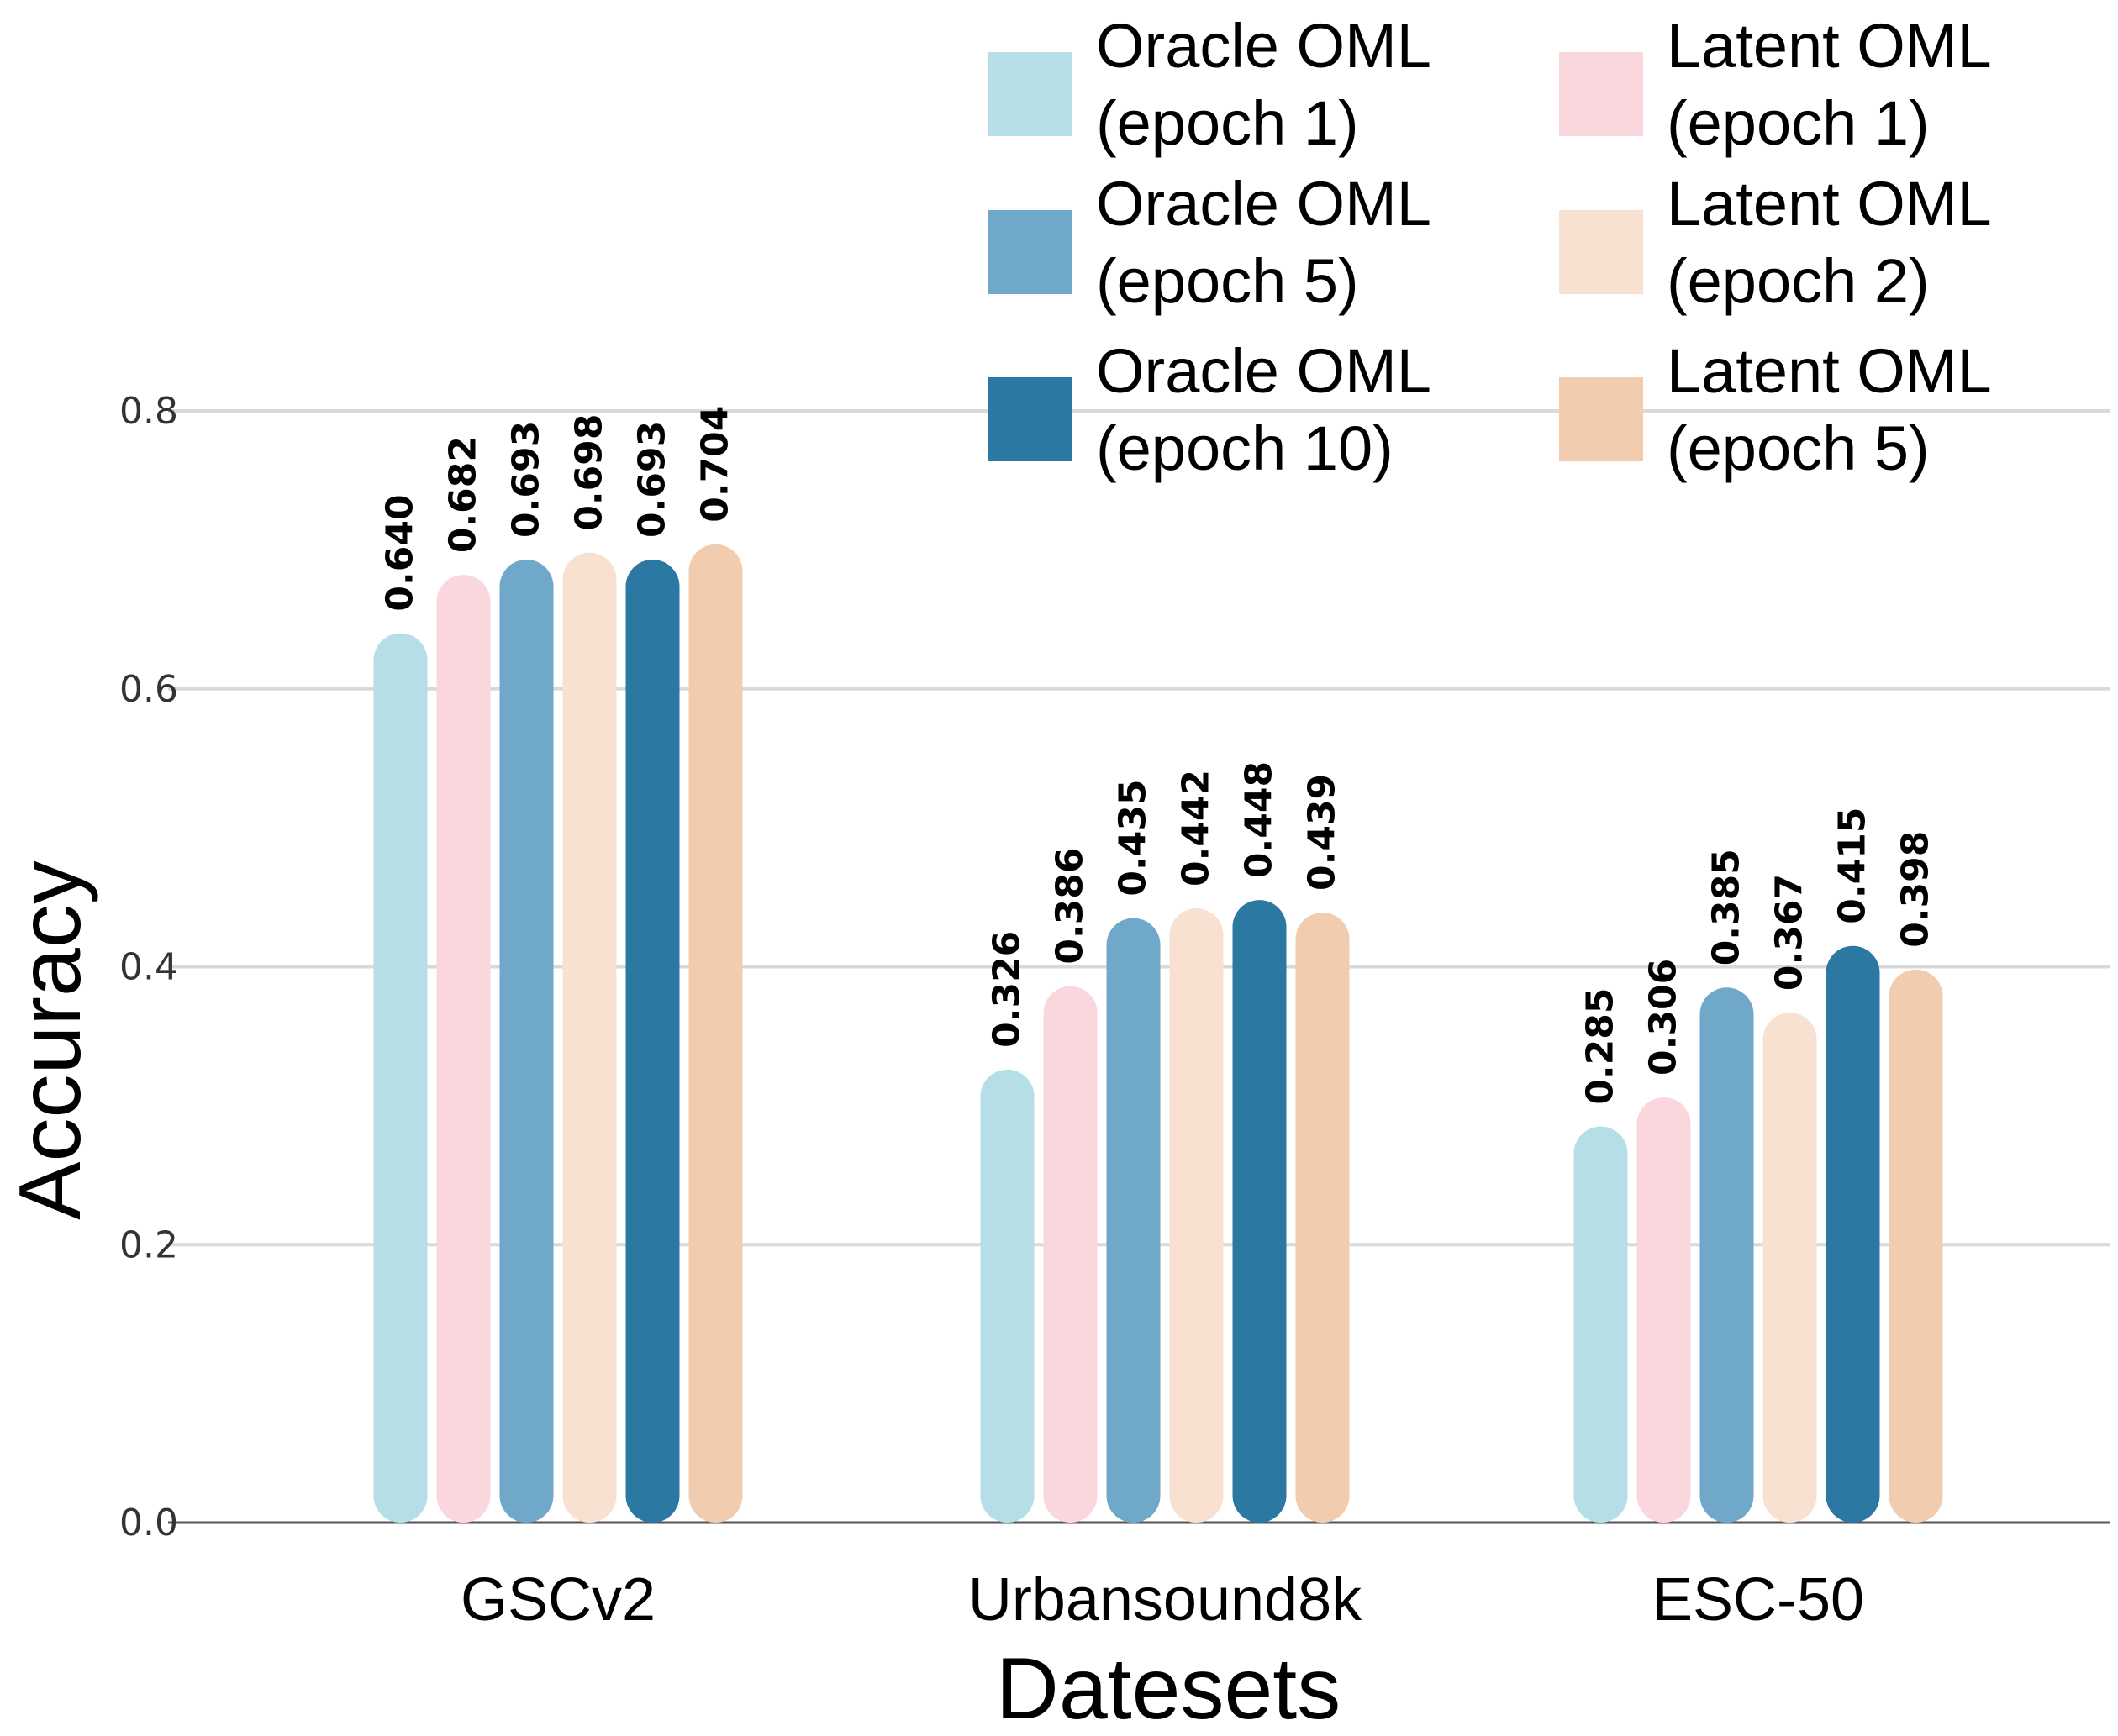 This screenshot has height=1736, width=2118. Describe the element at coordinates (148, 689) in the screenshot. I see `y-tick-label: 0.6` at that location.